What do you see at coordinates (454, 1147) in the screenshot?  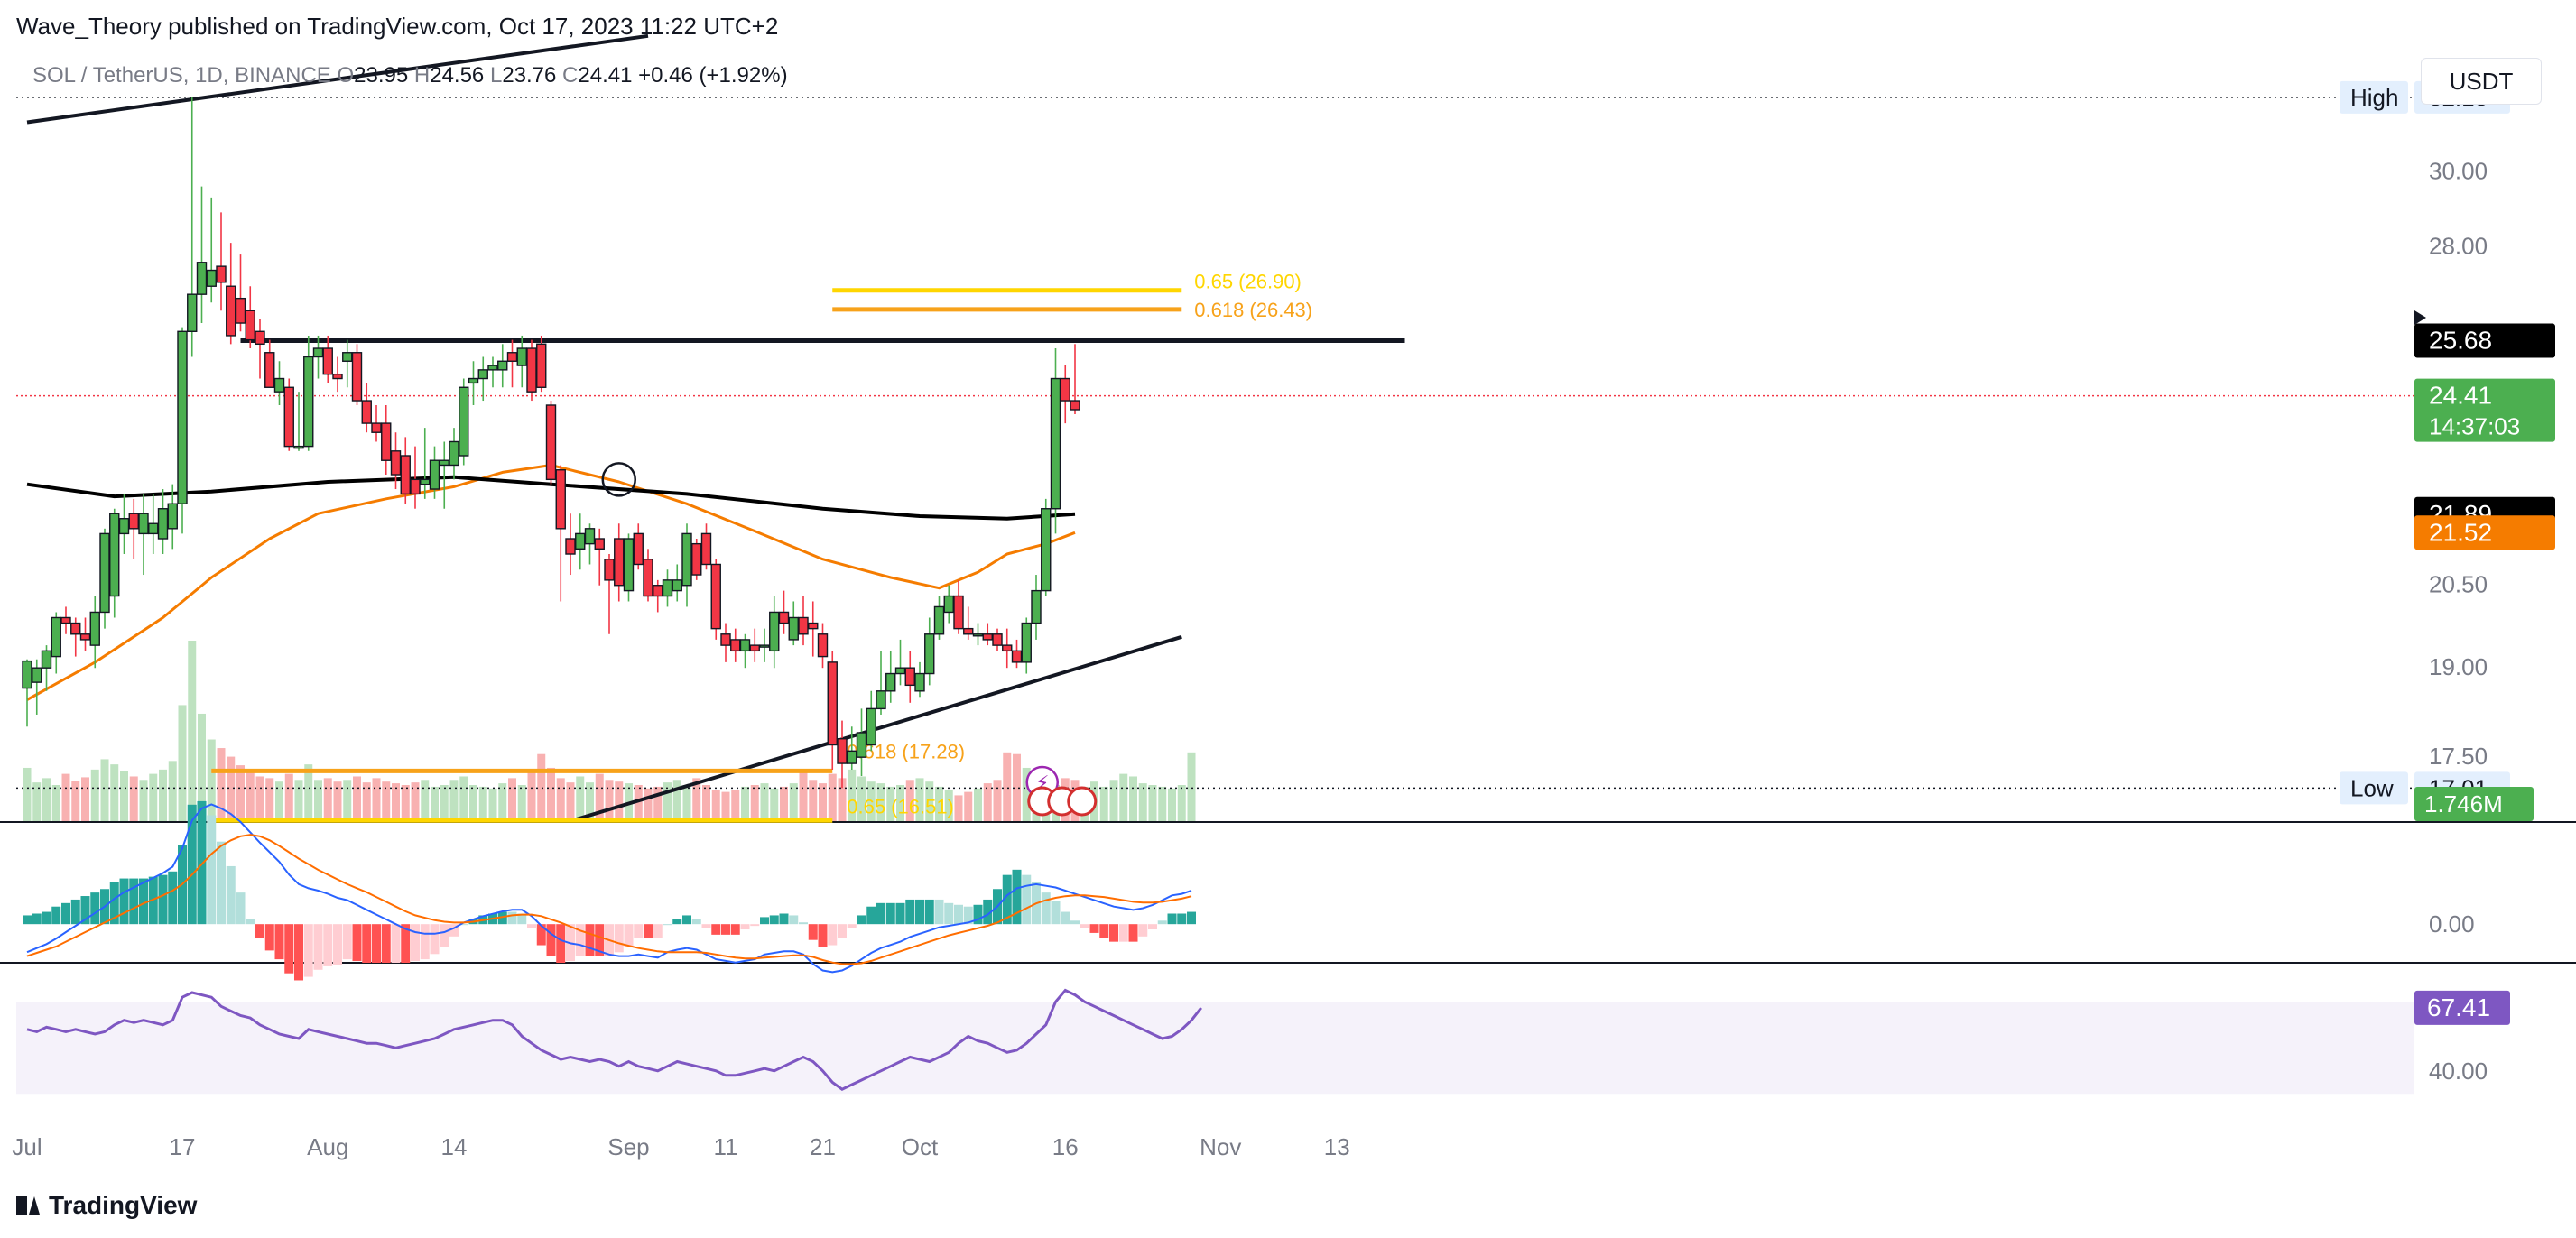 I see `time-axis-tick: 14` at bounding box center [454, 1147].